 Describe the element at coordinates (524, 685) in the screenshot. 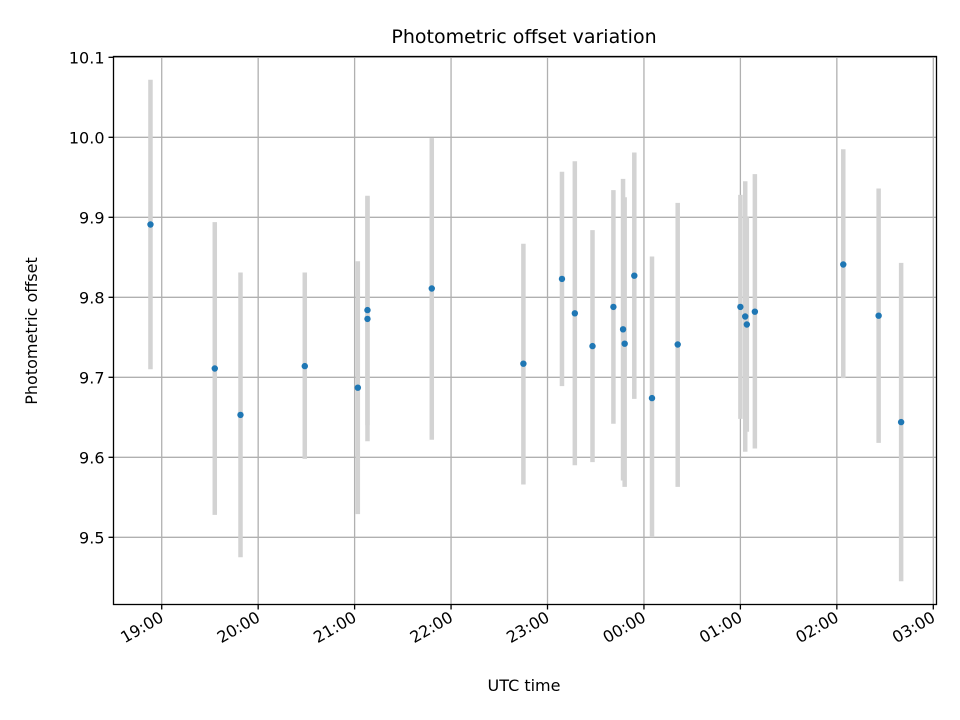

I see `x-axis-label: UTC time` at that location.